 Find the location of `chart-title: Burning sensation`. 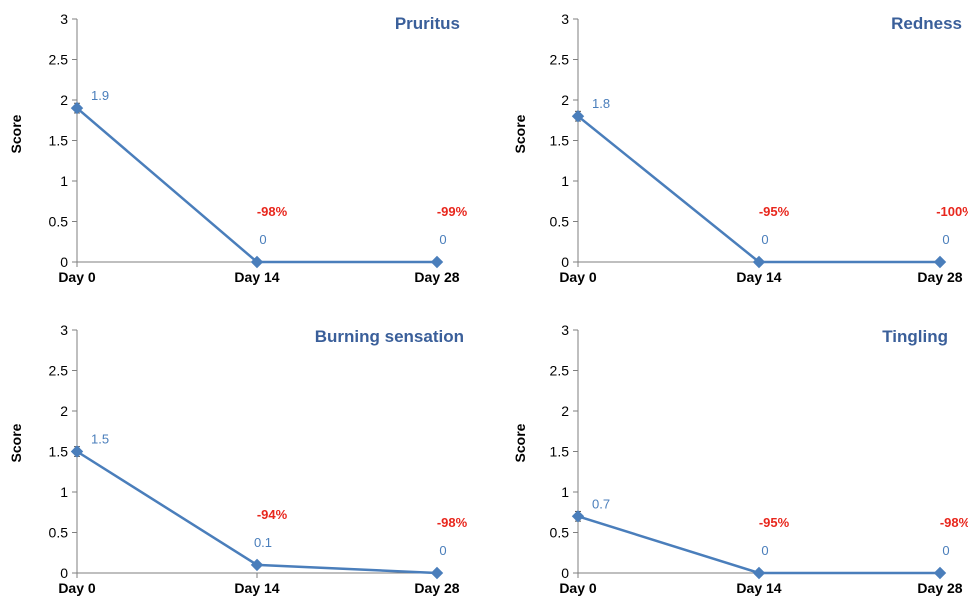

chart-title: Burning sensation is located at coordinates (389, 336).